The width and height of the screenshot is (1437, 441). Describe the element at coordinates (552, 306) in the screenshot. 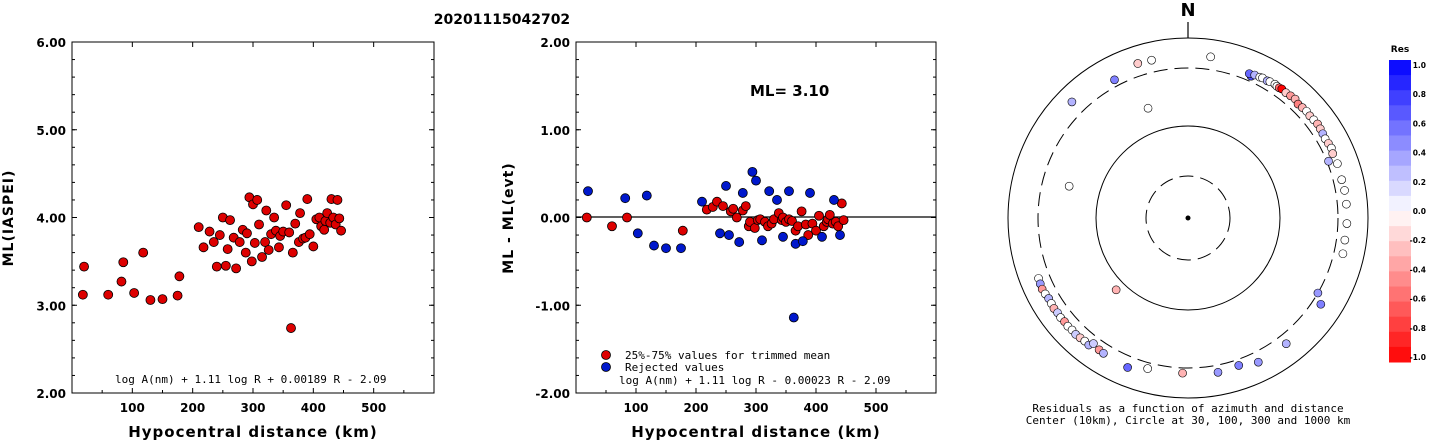

I see `y-tick-label: -1.00` at that location.